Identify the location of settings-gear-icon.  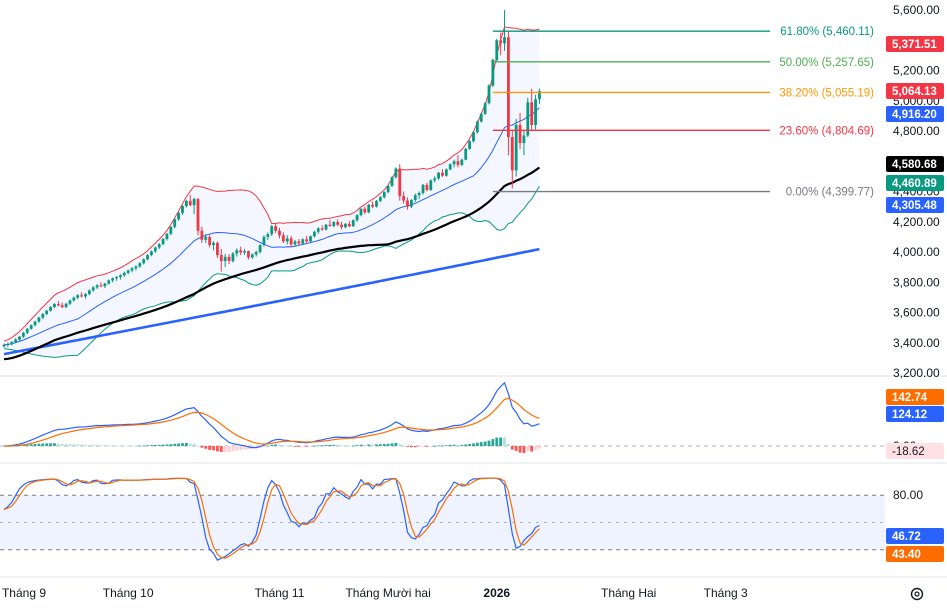
(917, 594).